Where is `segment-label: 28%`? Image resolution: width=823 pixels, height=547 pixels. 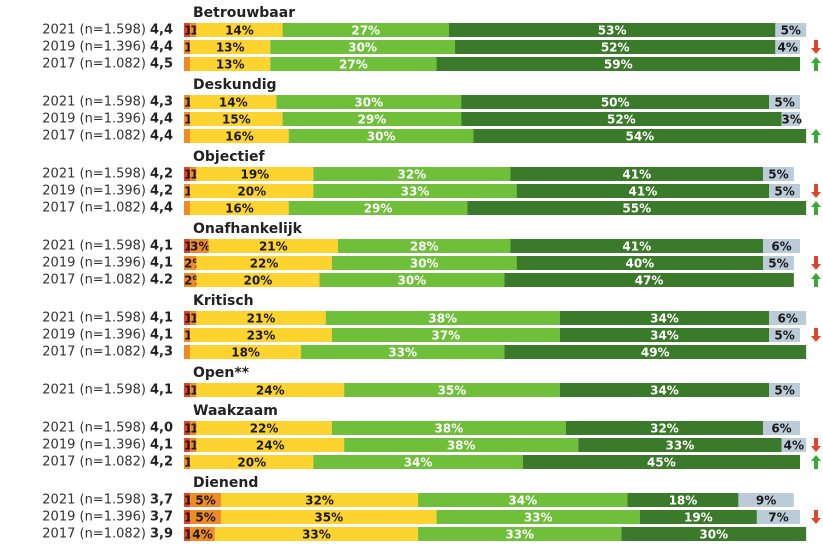
segment-label: 28% is located at coordinates (424, 247).